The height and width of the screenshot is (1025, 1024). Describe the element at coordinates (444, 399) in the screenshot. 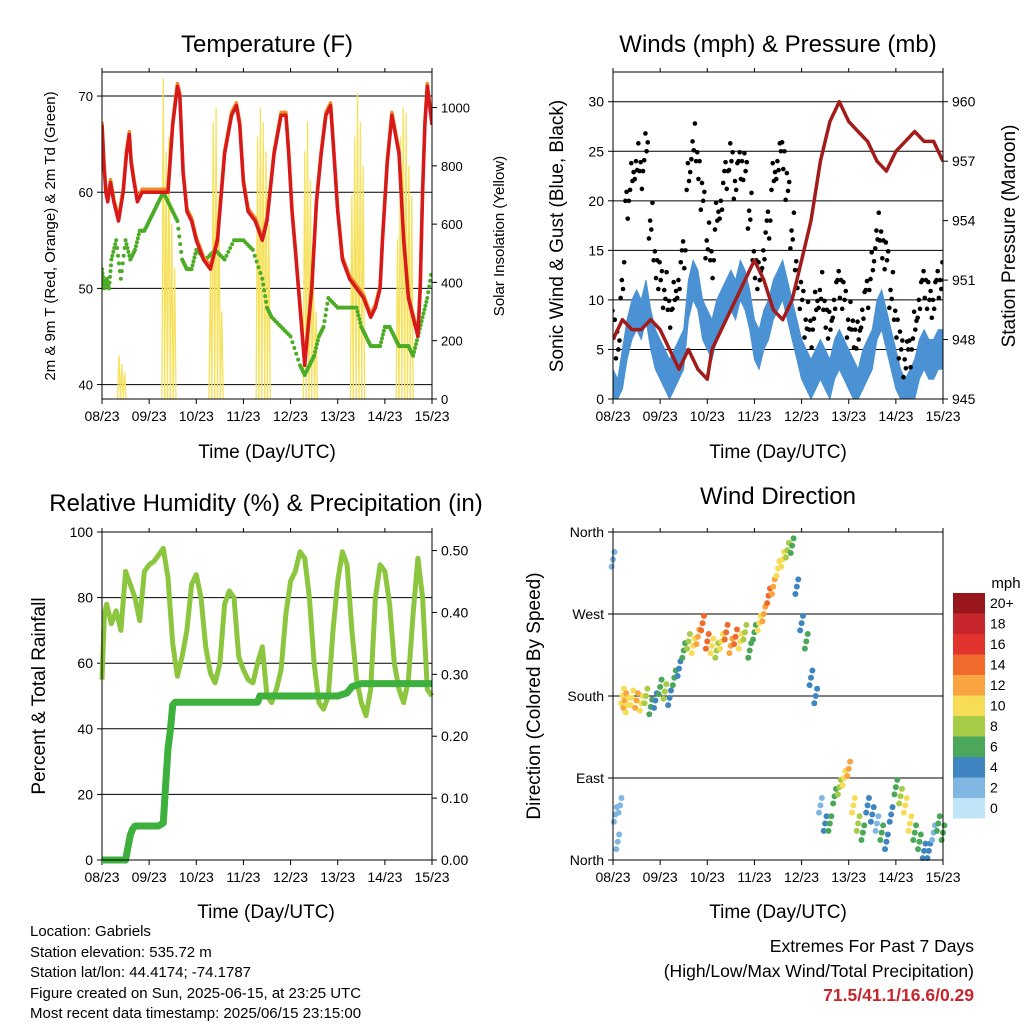

I see `y2-tick-label: 0` at that location.